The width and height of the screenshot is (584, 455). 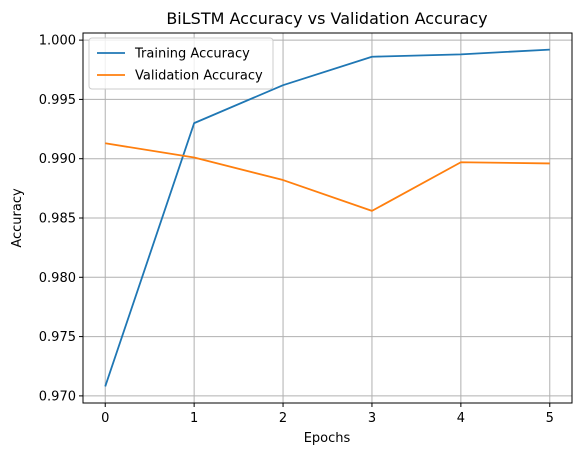 What do you see at coordinates (372, 418) in the screenshot?
I see `x-tick-label: 3` at bounding box center [372, 418].